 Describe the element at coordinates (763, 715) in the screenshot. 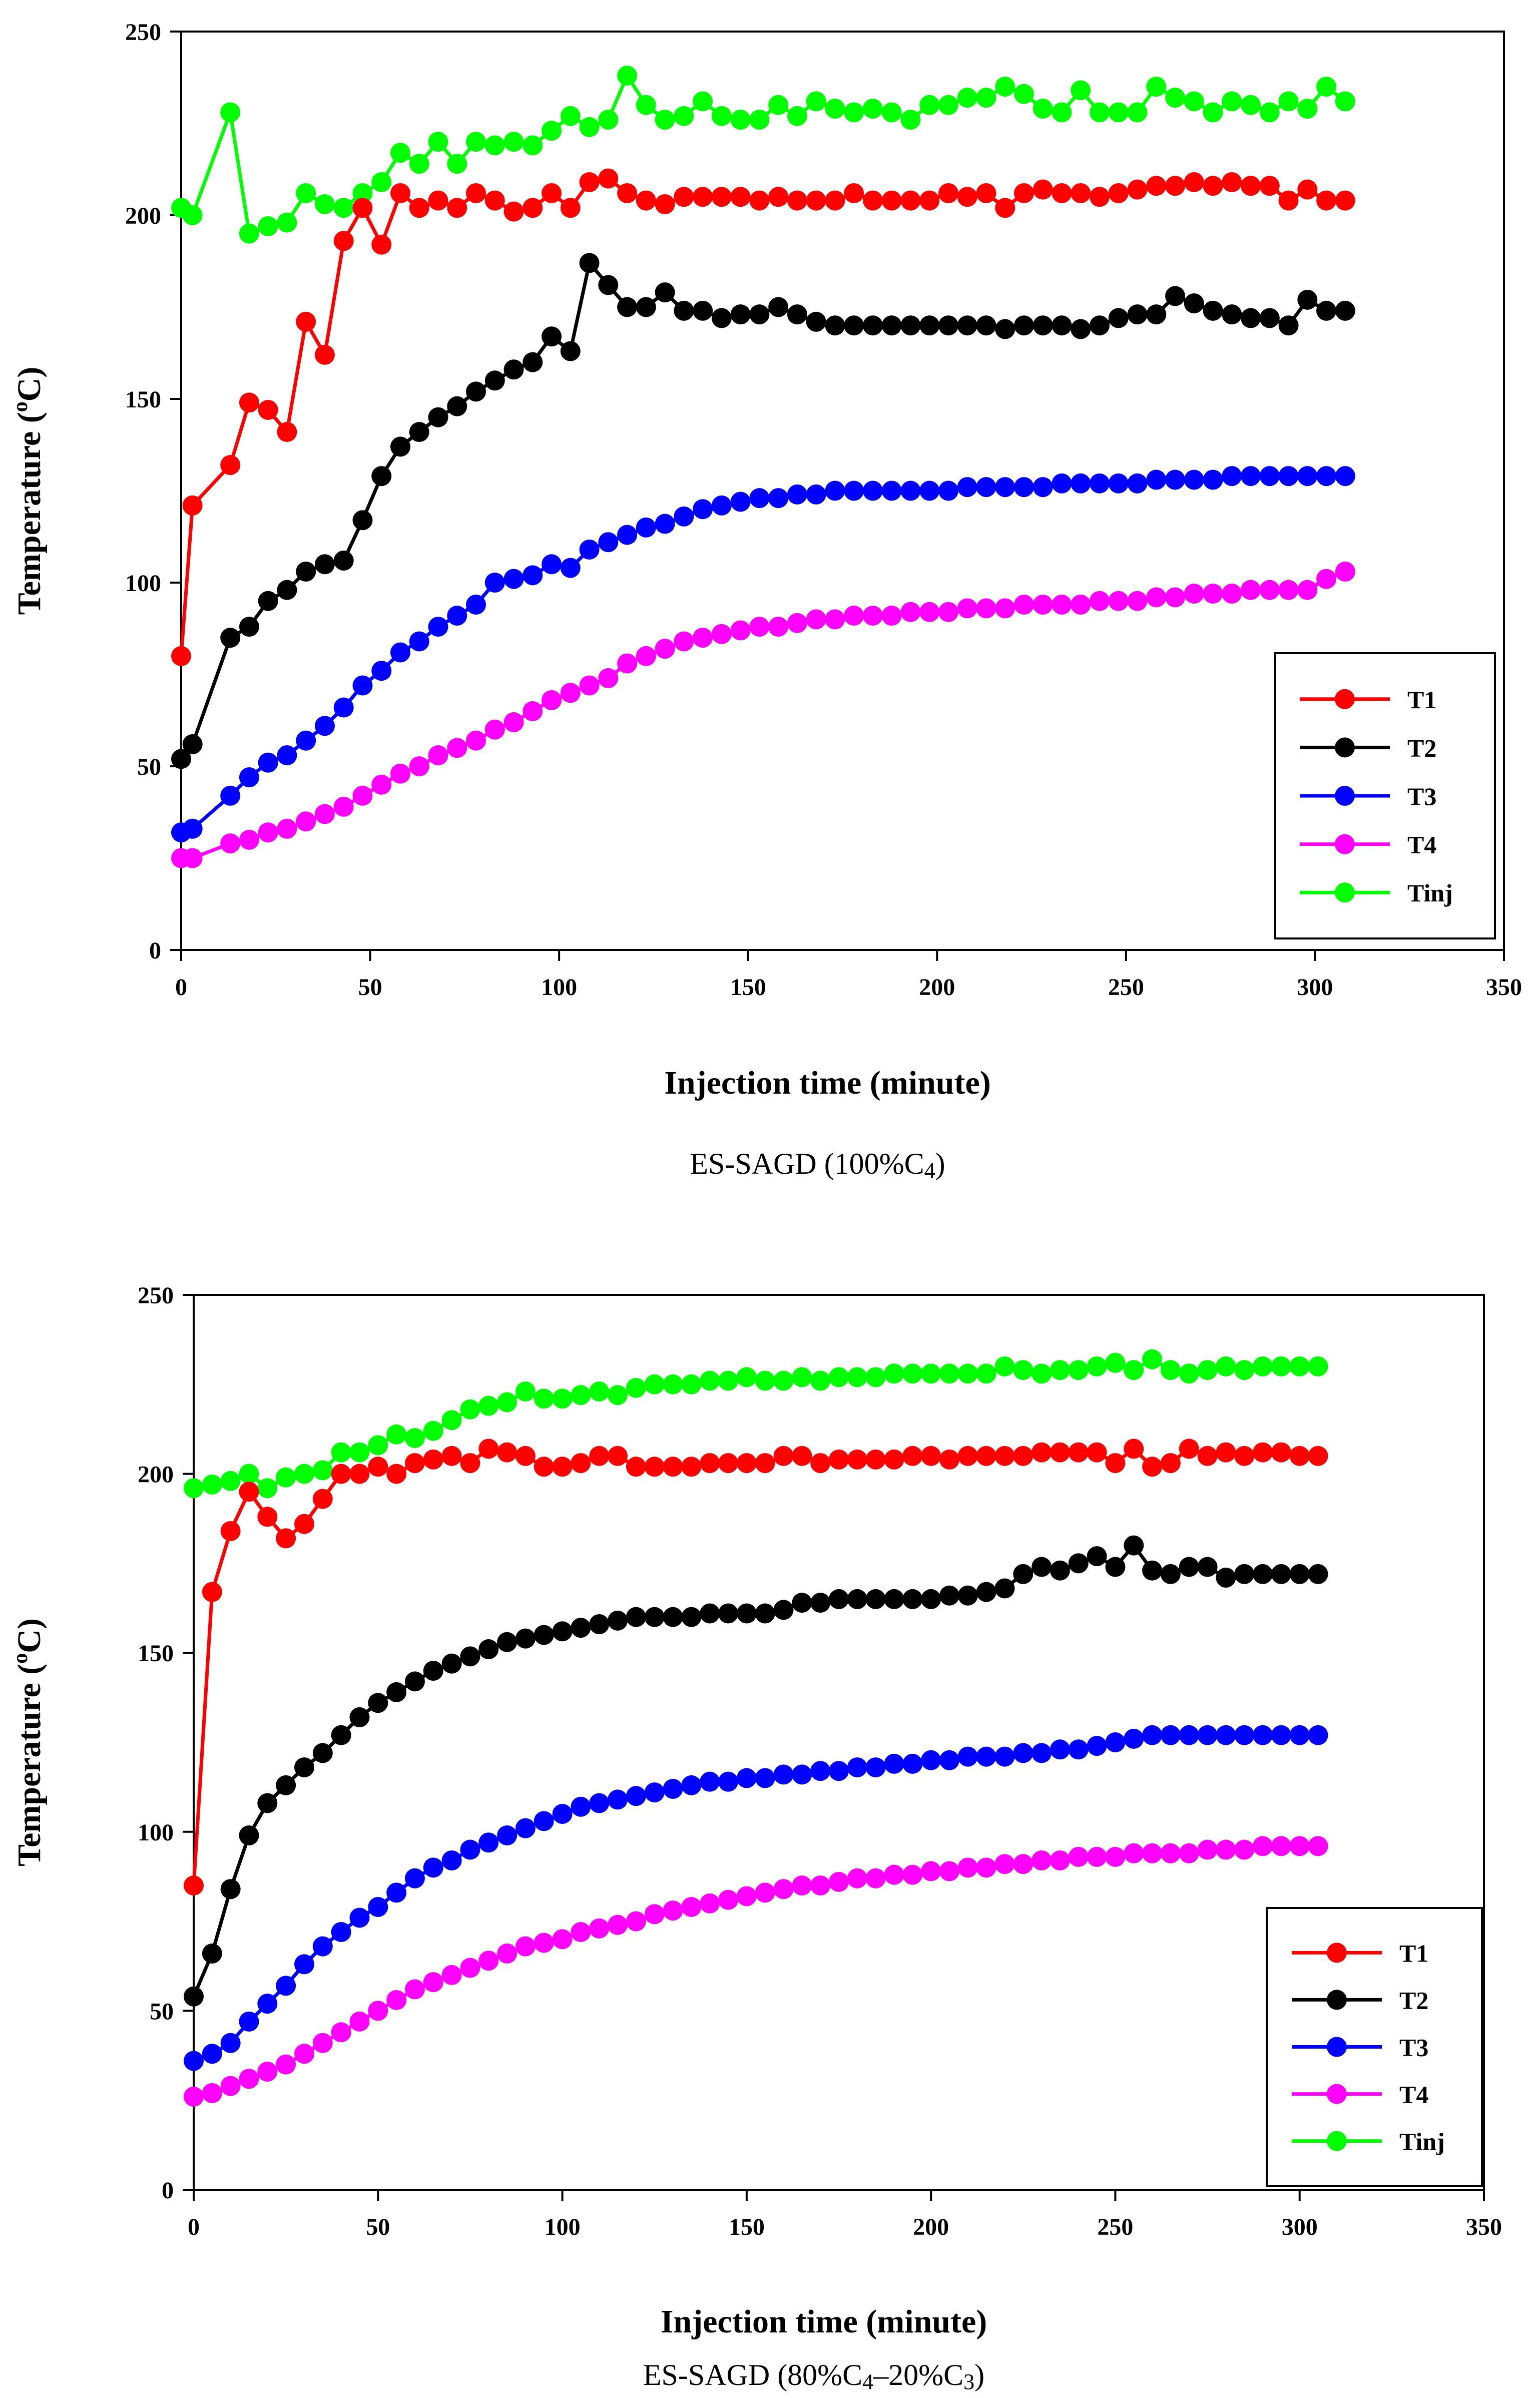

I see `series-t4` at that location.